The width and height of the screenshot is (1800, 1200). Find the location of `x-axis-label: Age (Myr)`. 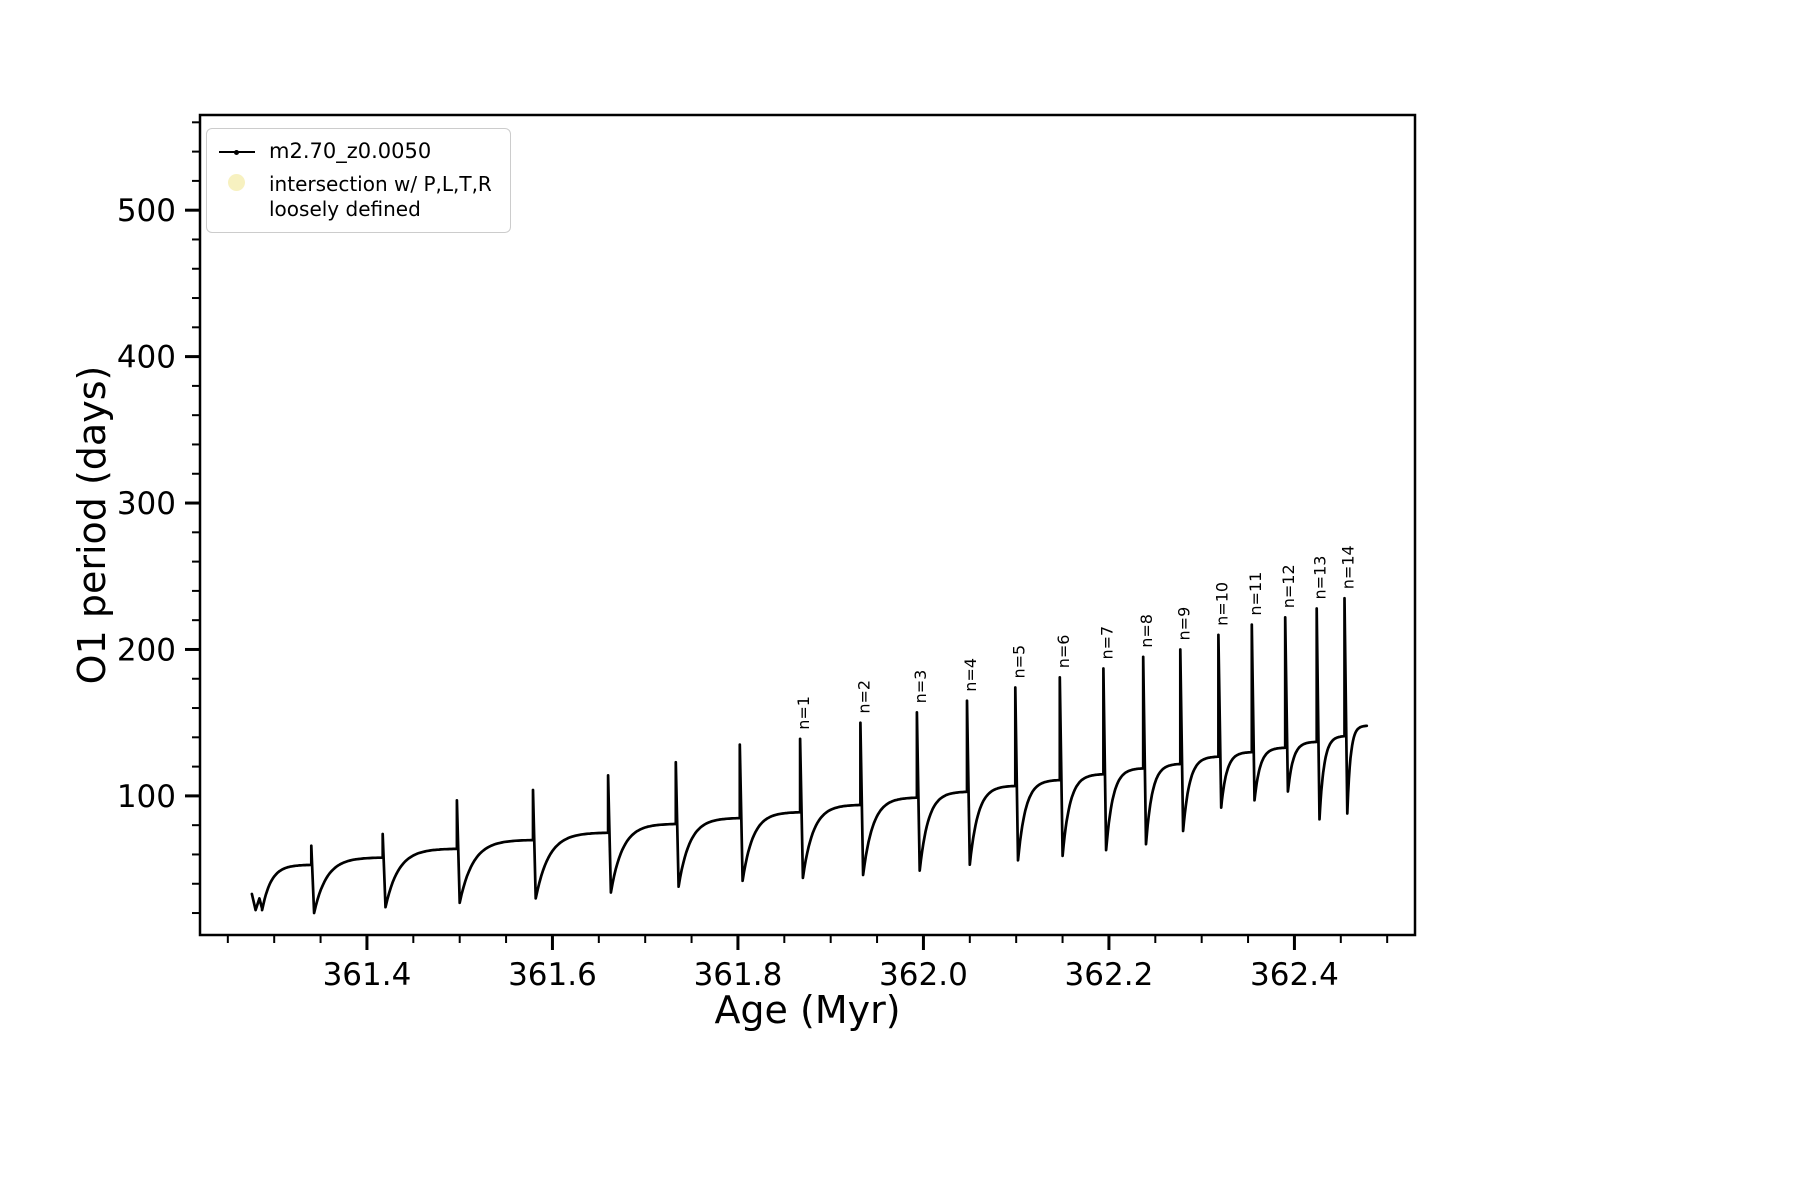

x-axis-label: Age (Myr) is located at coordinates (807, 1010).